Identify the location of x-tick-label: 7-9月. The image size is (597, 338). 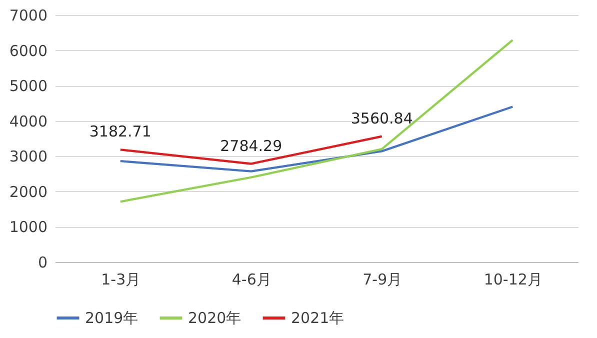
(382, 279).